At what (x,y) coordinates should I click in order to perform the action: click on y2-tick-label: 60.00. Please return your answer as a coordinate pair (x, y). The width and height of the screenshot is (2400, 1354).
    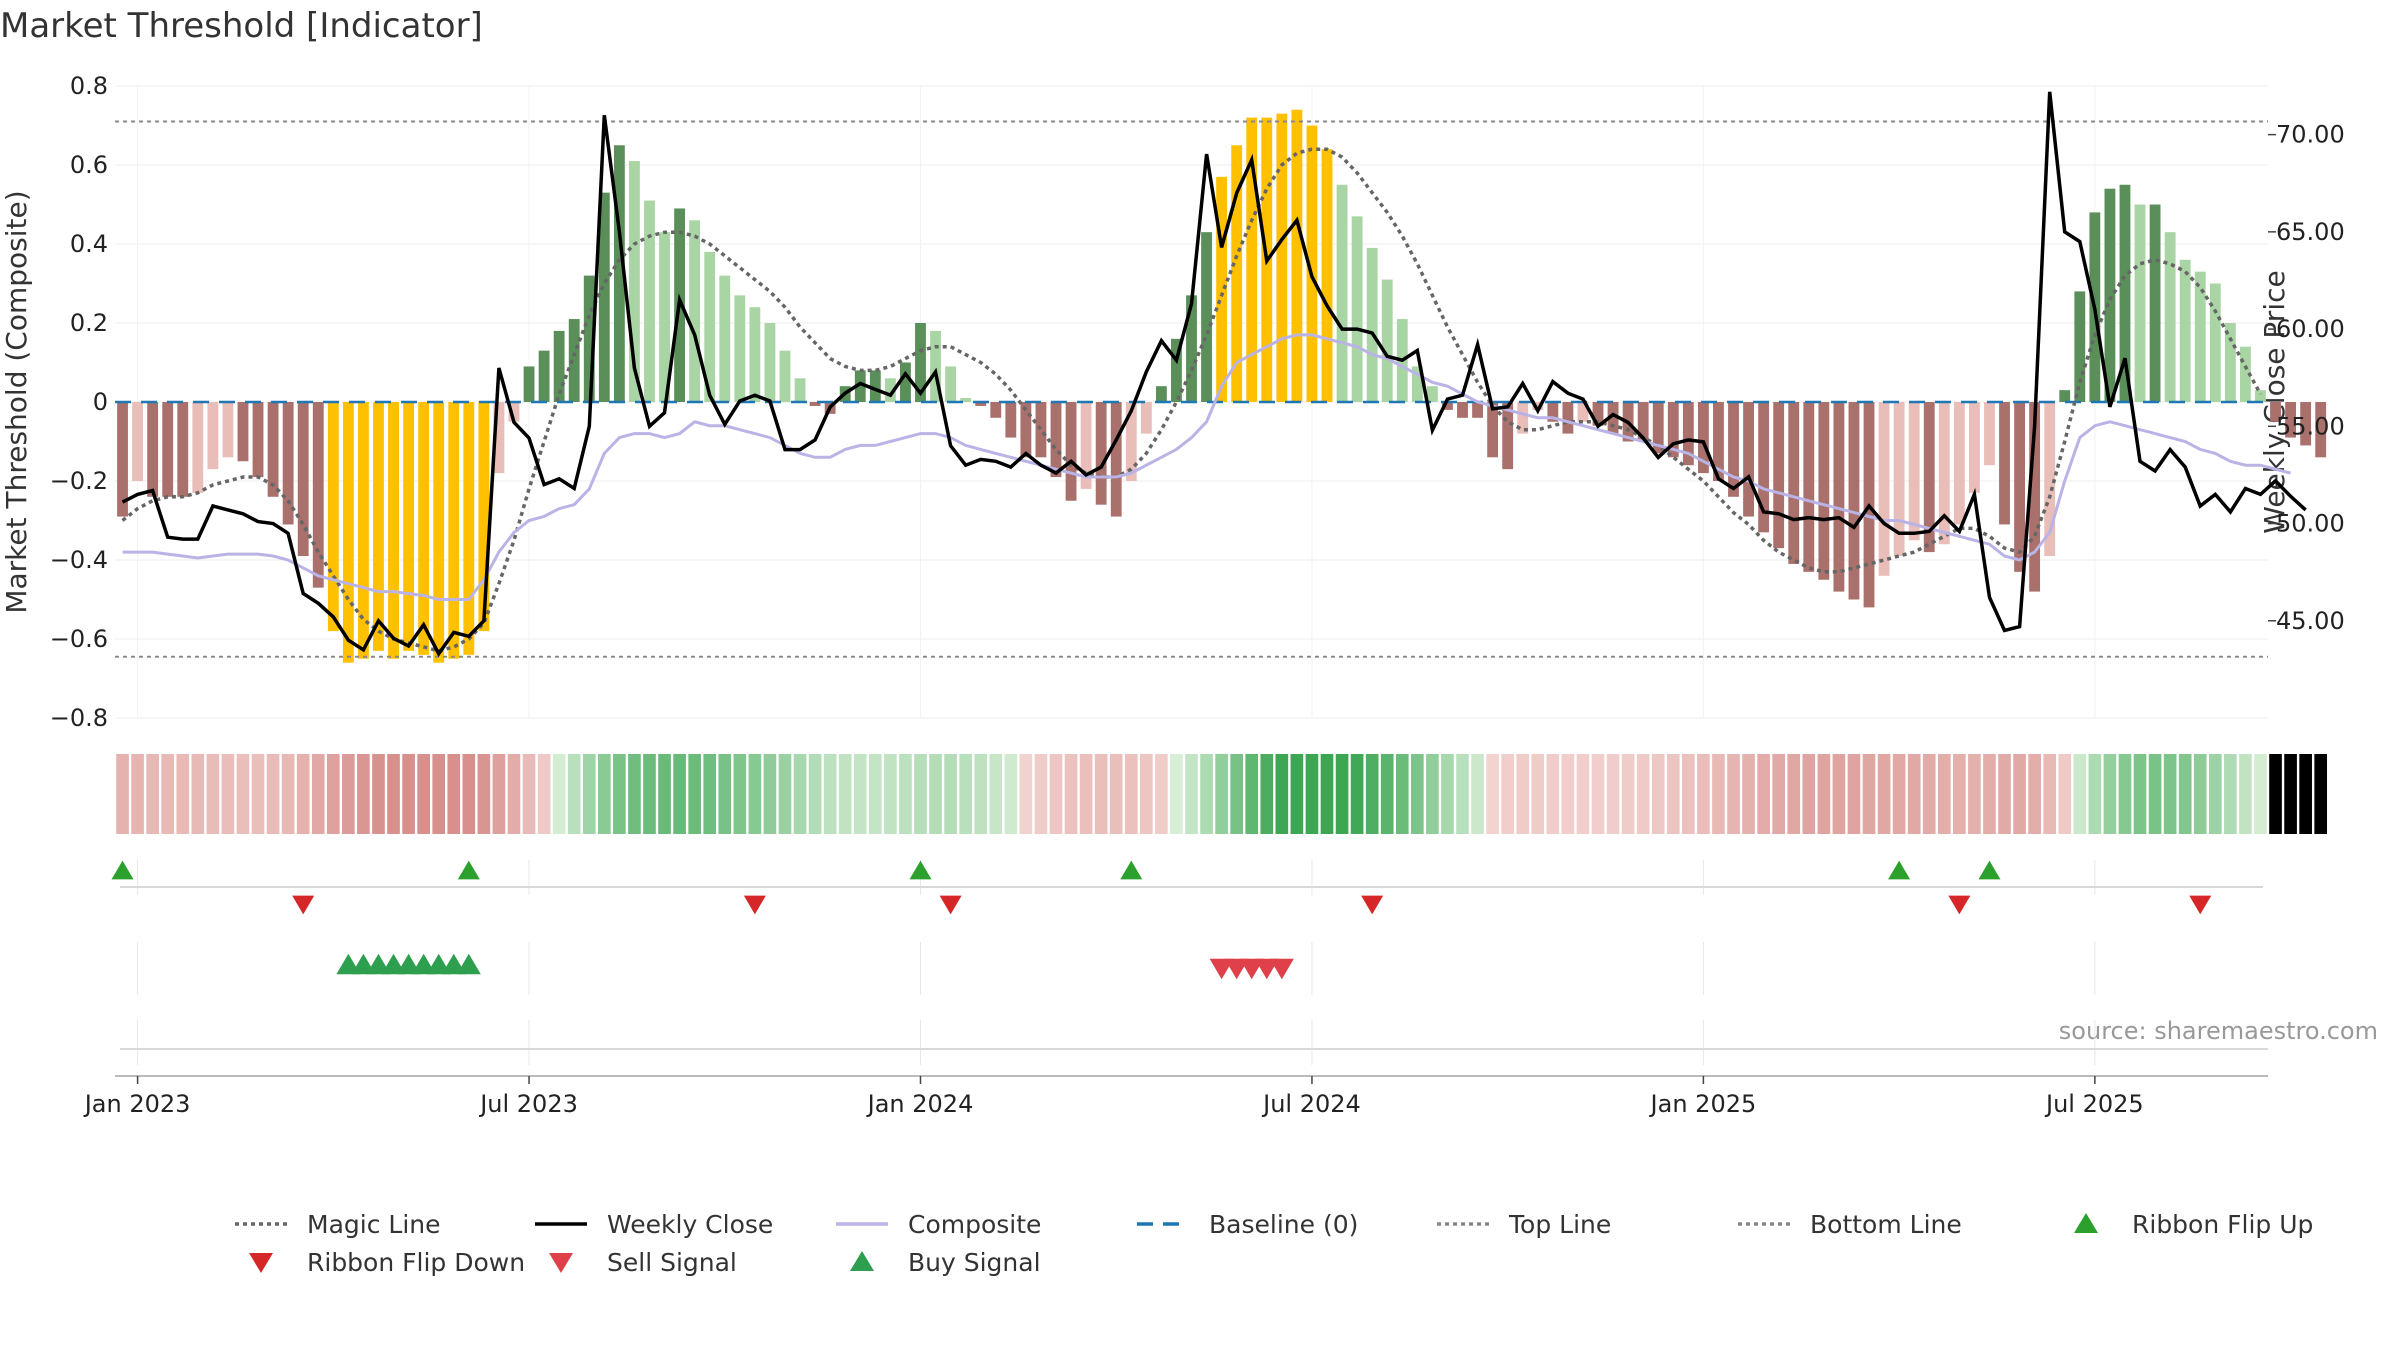
    Looking at the image, I should click on (2310, 329).